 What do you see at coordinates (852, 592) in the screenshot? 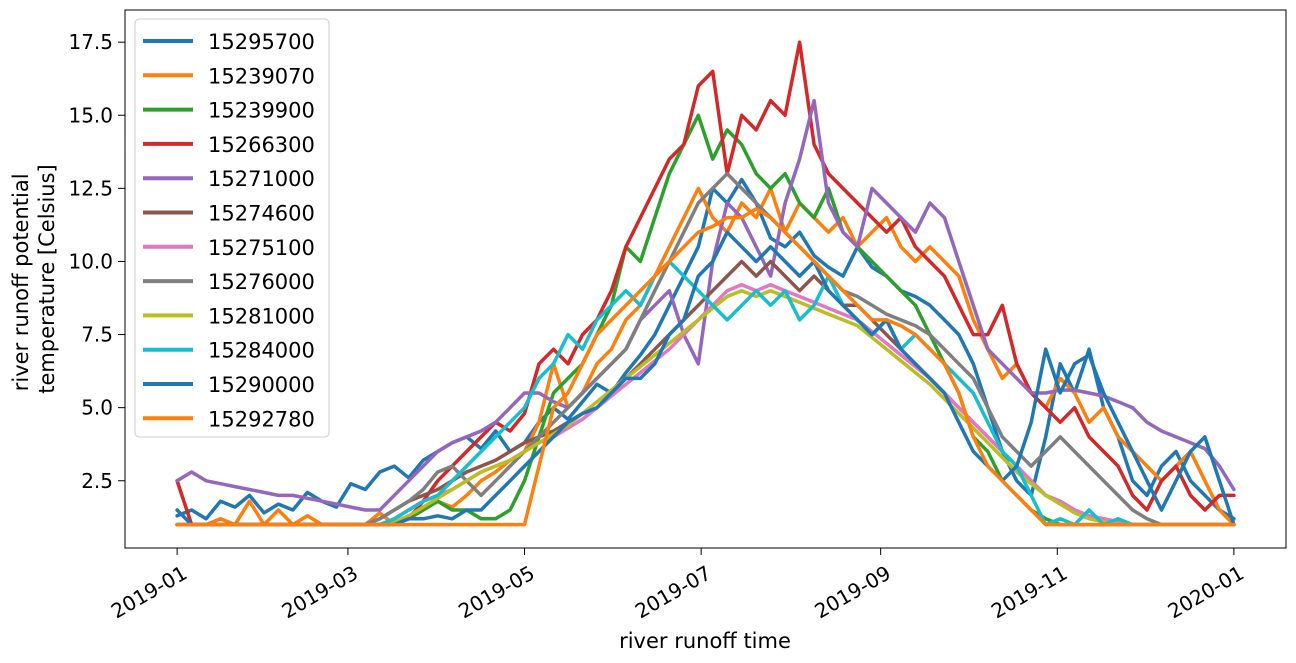
I see `x-tick-label: 2019-09` at bounding box center [852, 592].